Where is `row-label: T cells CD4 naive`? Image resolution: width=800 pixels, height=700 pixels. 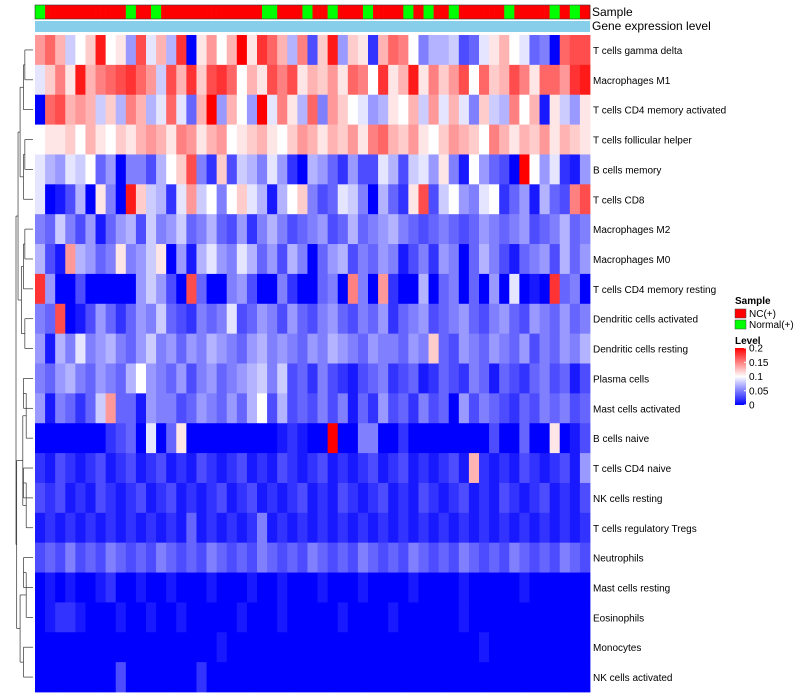
row-label: T cells CD4 naive is located at coordinates (632, 469).